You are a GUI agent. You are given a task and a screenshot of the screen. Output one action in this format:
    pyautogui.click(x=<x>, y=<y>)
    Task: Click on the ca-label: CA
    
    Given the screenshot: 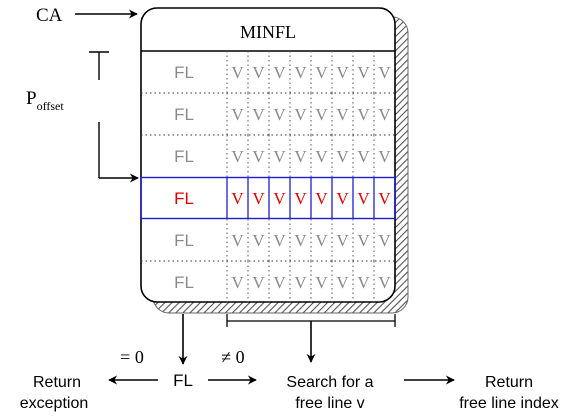 What is the action you would take?
    pyautogui.click(x=49, y=15)
    